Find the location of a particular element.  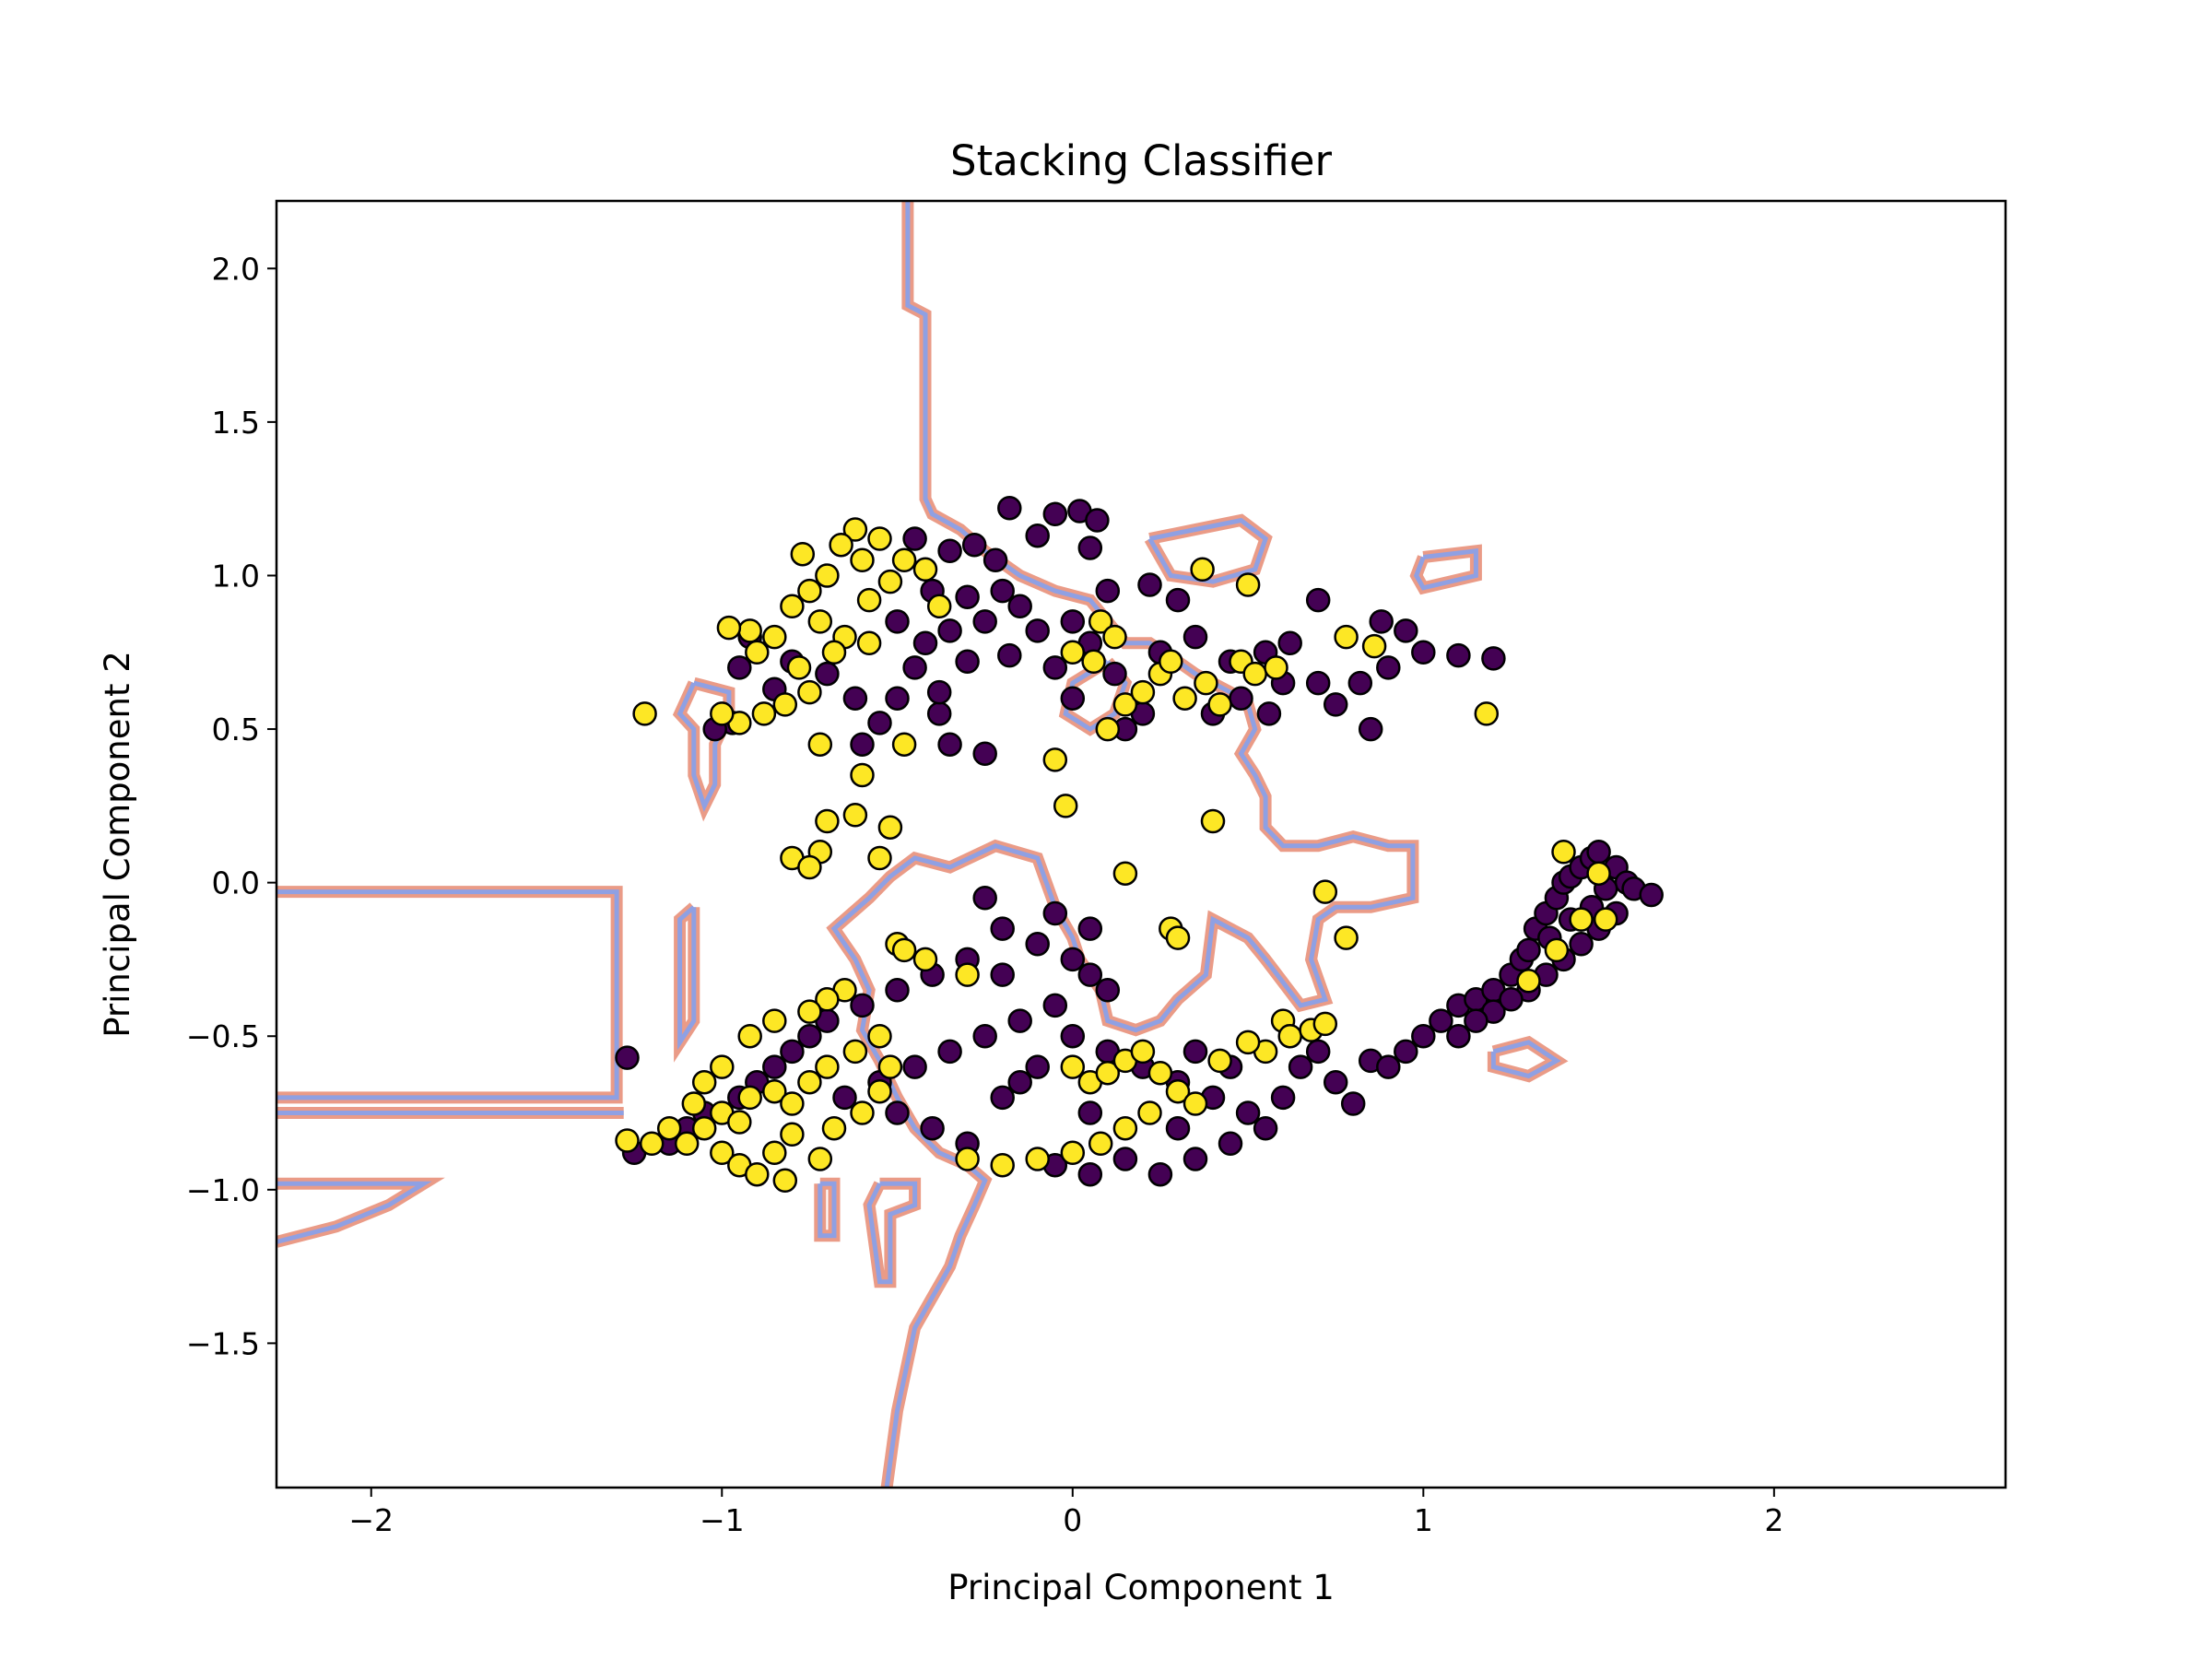

y-tick-label: 2.0 is located at coordinates (236, 269).